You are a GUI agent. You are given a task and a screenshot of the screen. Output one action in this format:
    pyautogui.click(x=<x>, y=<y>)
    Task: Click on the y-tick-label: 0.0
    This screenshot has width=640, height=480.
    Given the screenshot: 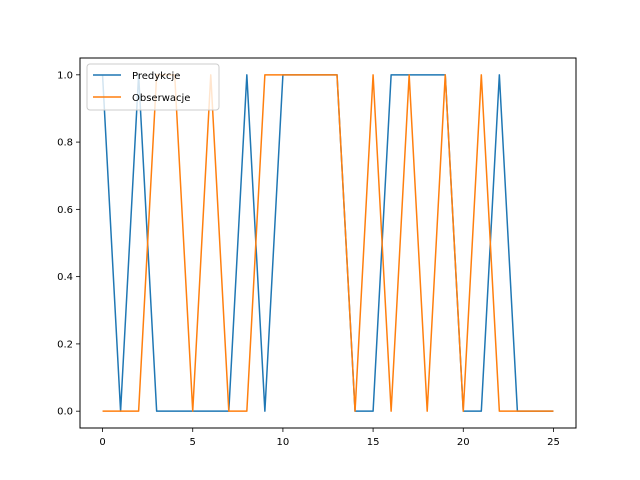 What is the action you would take?
    pyautogui.click(x=65, y=412)
    